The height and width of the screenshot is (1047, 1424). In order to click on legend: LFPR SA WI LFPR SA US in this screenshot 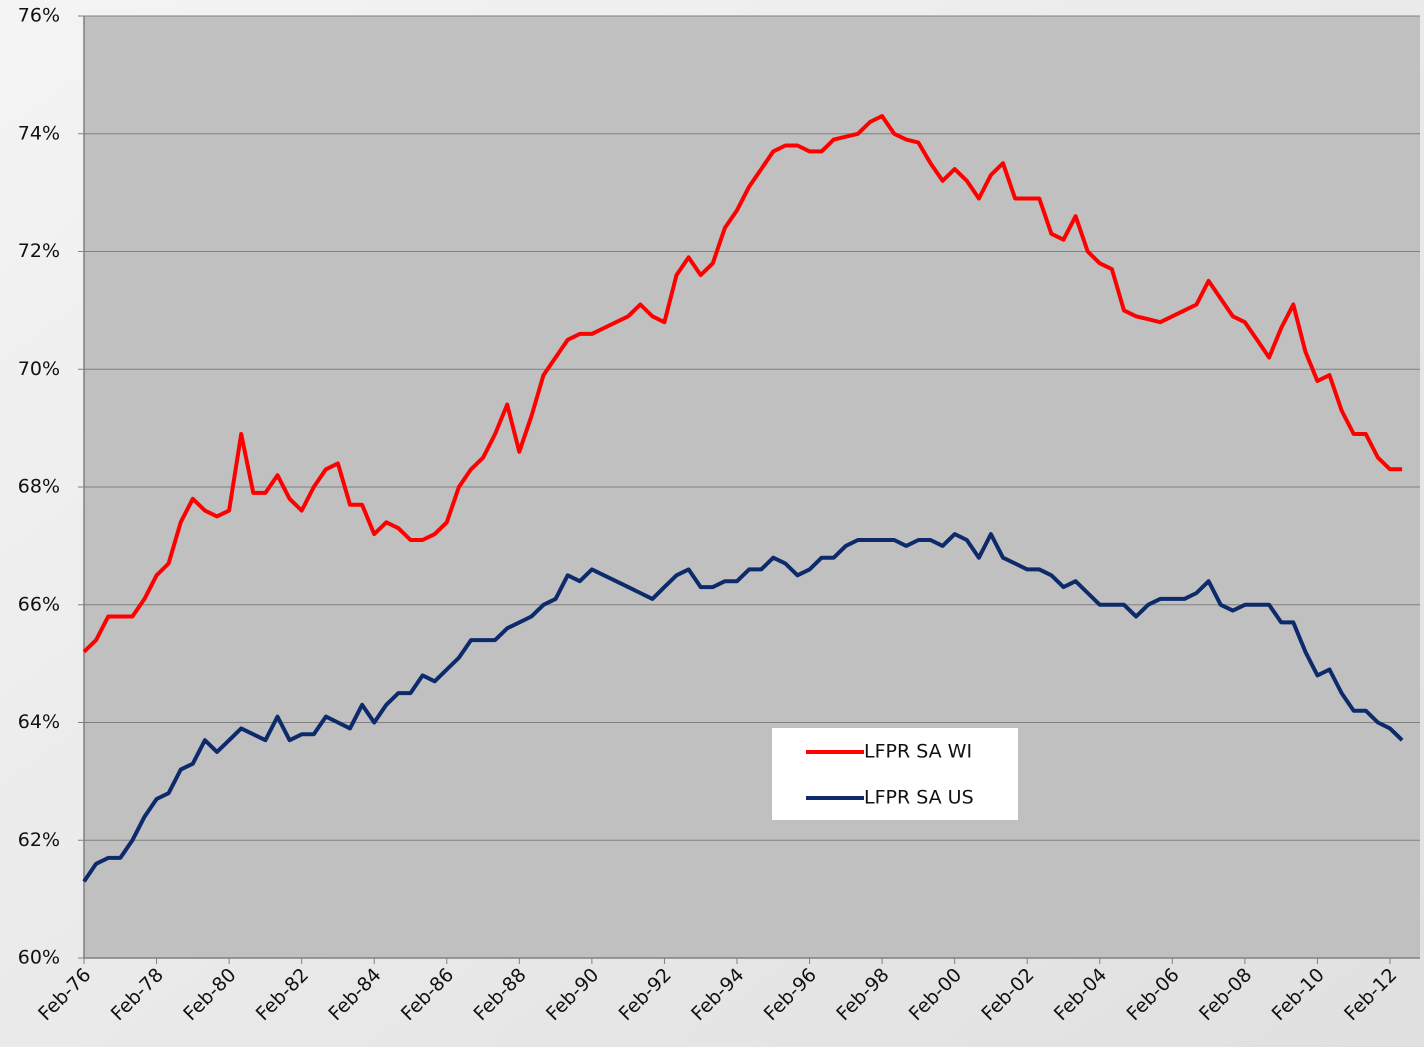, I will do `click(895, 774)`.